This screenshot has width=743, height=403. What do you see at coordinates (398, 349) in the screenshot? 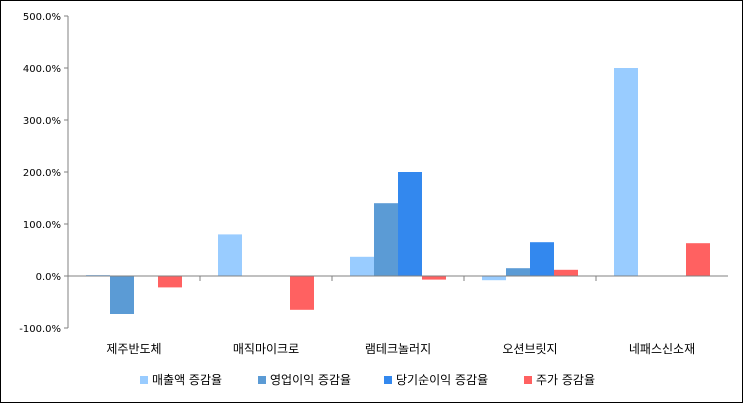
I see `x-tick-label: 램테크놀러지` at bounding box center [398, 349].